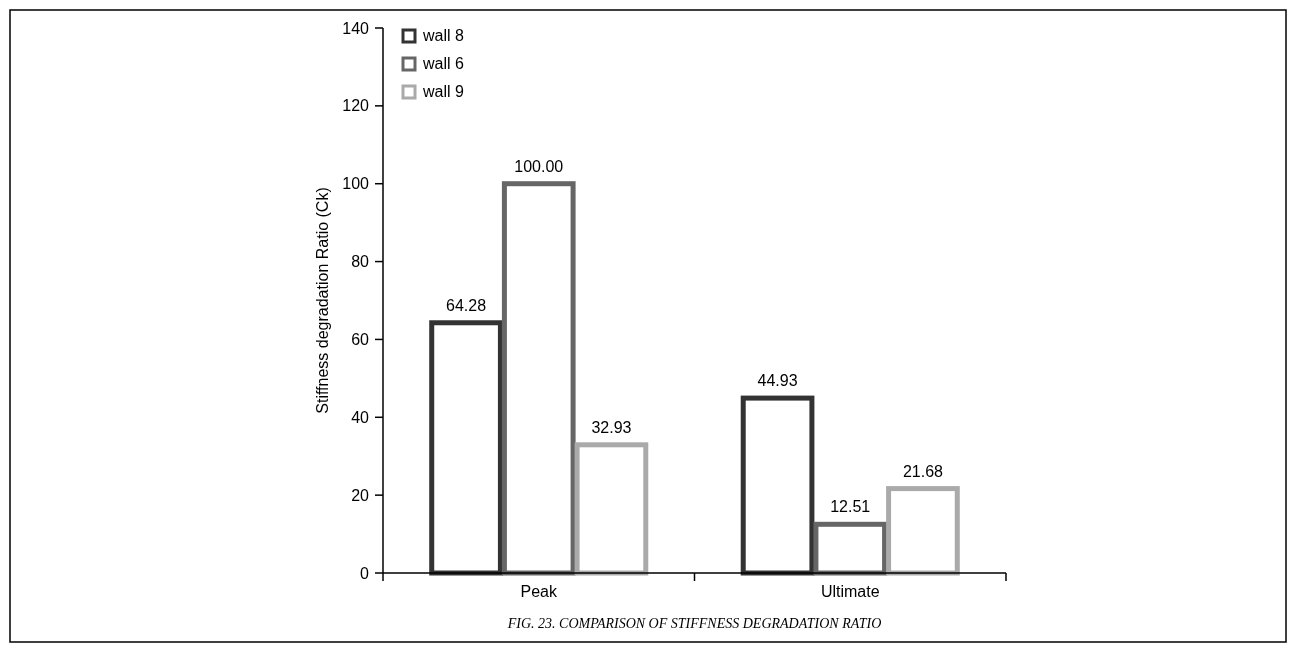 This screenshot has width=1297, height=656. What do you see at coordinates (777, 381) in the screenshot?
I see `data-label: 44.93` at bounding box center [777, 381].